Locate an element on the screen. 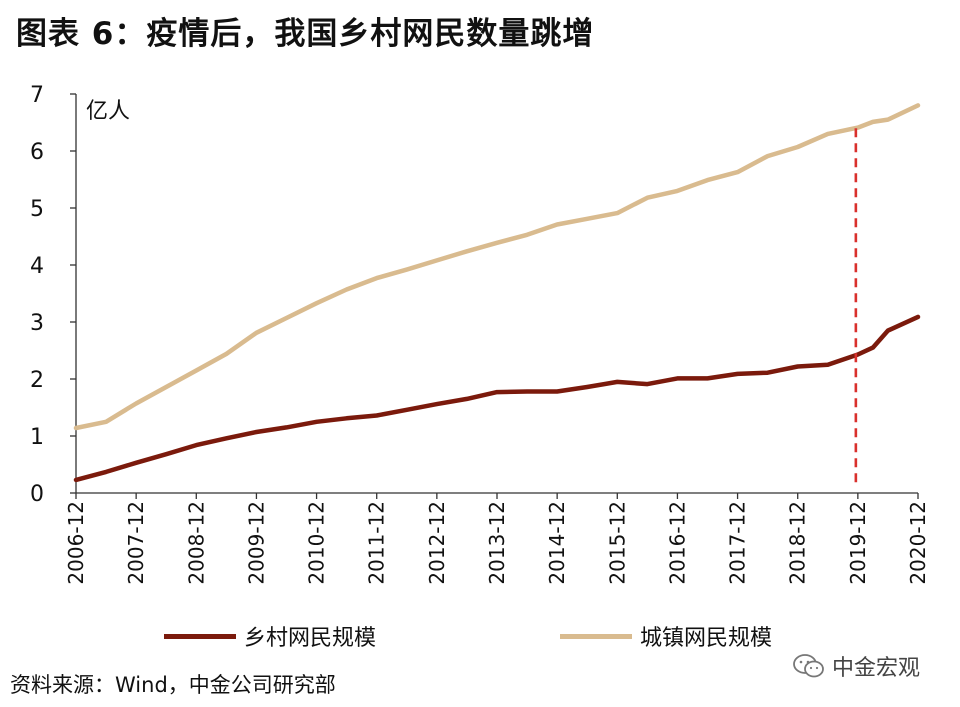 This screenshot has height=707, width=960. x-tick-label: 2020-12 is located at coordinates (918, 543).